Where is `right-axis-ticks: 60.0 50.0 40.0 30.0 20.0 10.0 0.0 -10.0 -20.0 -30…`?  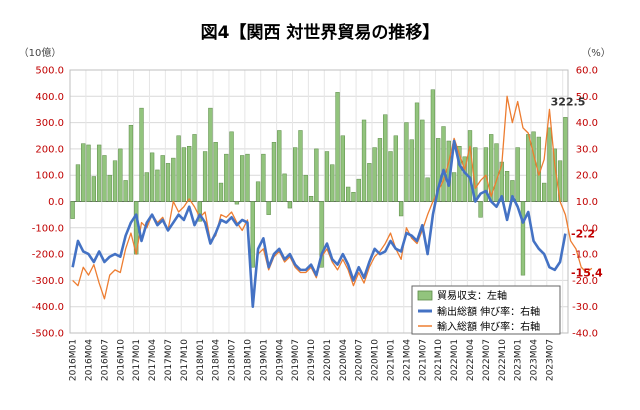
right-axis-ticks: 60.0 50.0 40.0 30.0 20.0 10.0 0.0 -10.0 -20.0 -30… is located at coordinates (585, 203).